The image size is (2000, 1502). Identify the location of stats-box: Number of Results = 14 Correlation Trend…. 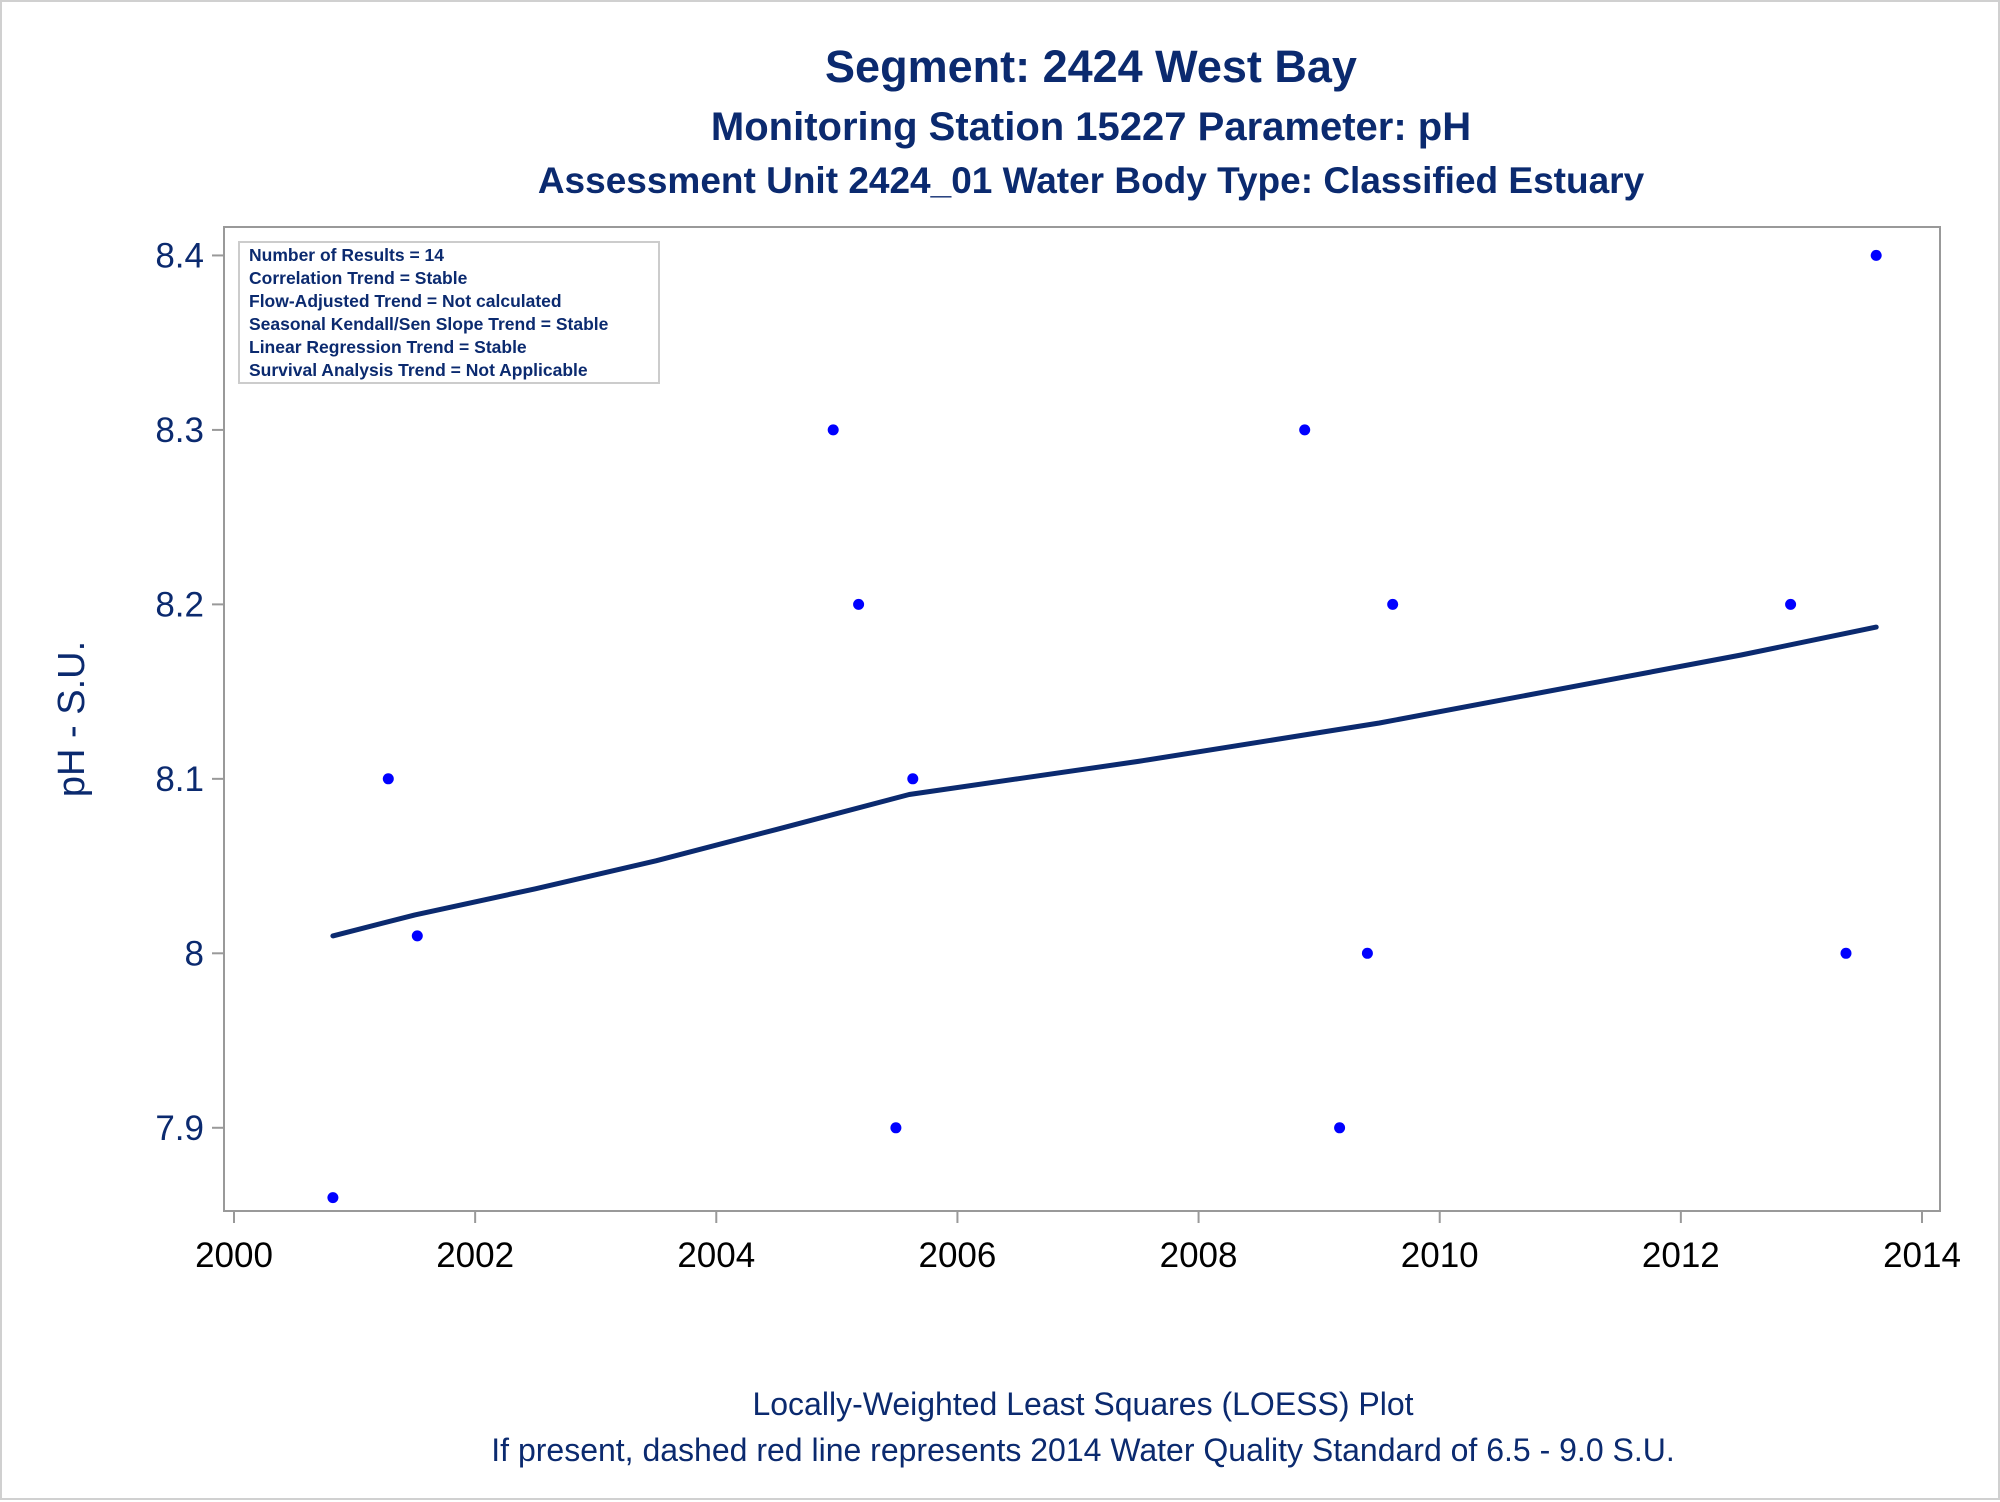
(449, 312).